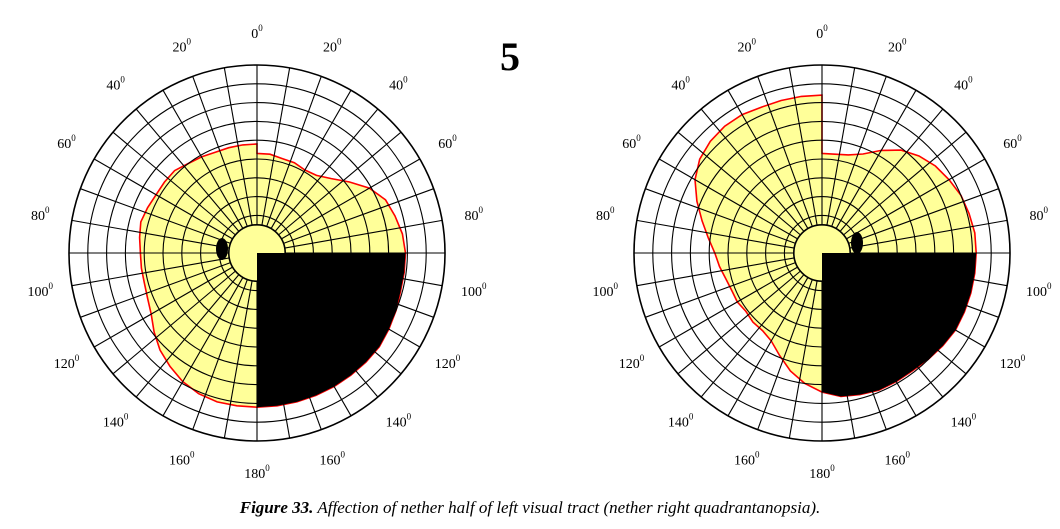  Describe the element at coordinates (510, 56) in the screenshot. I see `panel-number: 5` at that location.